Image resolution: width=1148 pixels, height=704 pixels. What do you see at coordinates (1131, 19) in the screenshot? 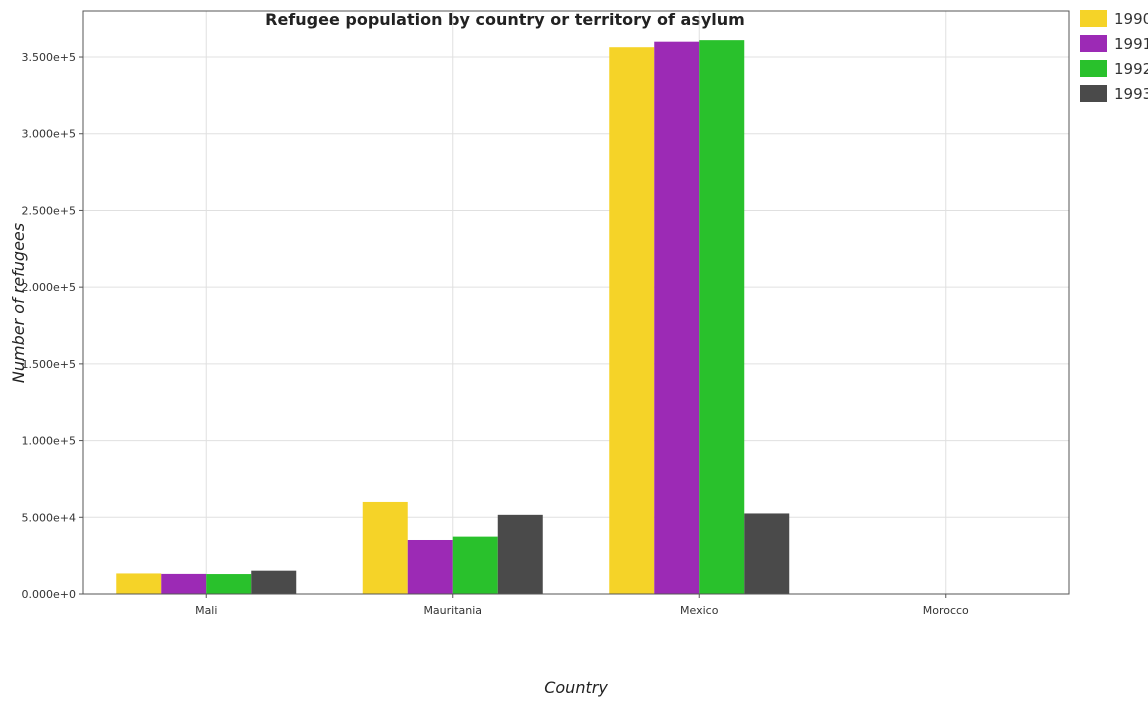
I see `legend-label: 1990` at bounding box center [1131, 19].